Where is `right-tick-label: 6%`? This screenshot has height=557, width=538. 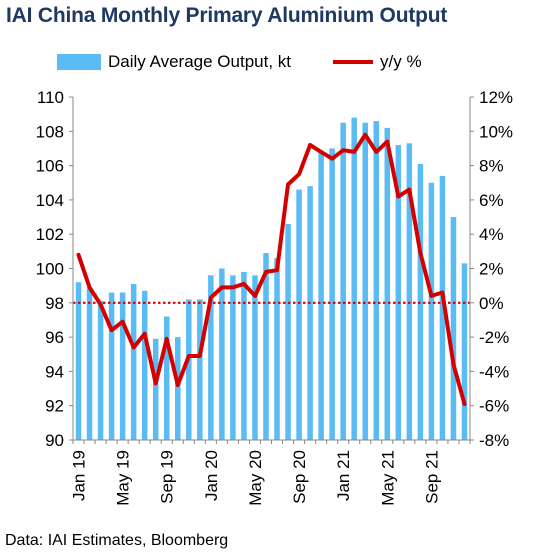
right-tick-label: 6% is located at coordinates (491, 200).